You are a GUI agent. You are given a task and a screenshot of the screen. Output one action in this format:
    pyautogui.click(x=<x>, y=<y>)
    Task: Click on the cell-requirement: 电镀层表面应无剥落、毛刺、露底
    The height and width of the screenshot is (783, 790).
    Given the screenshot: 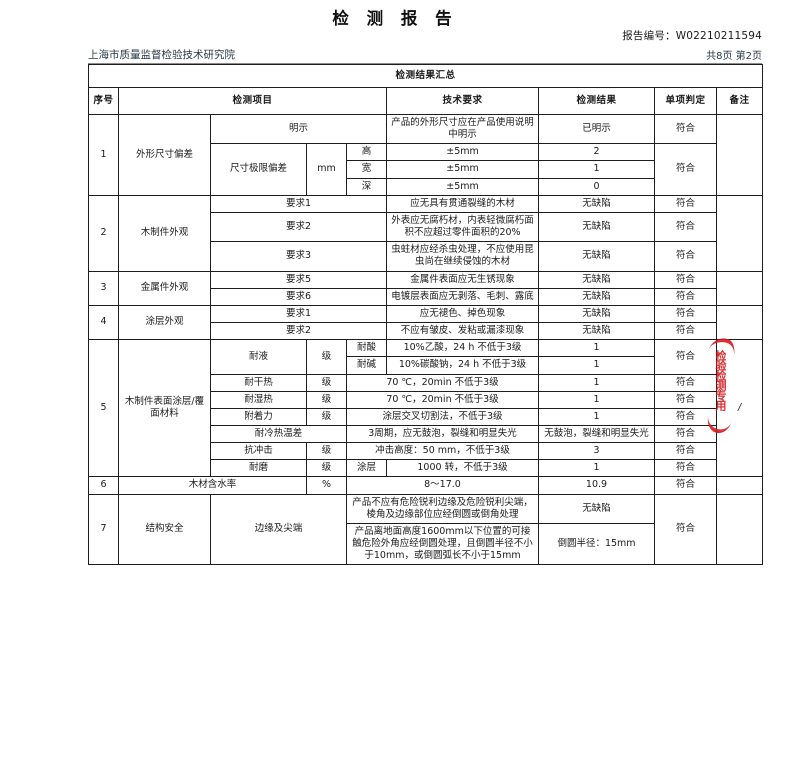 What is the action you would take?
    pyautogui.click(x=462, y=296)
    